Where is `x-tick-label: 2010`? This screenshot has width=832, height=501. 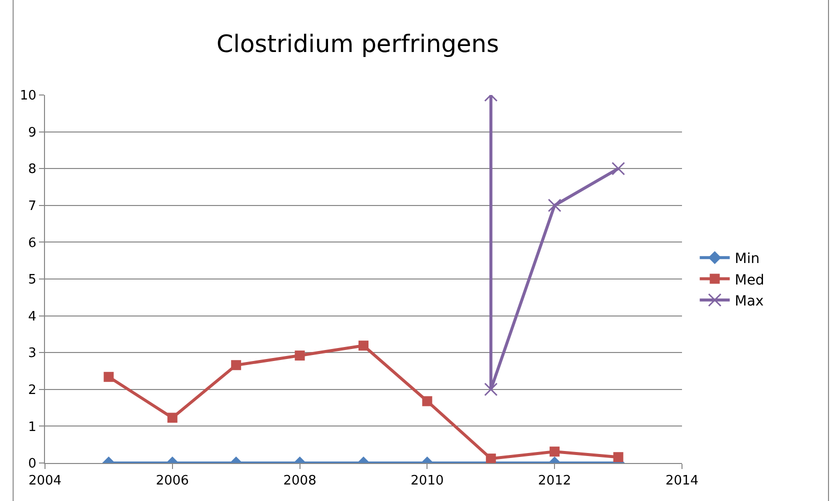 x-tick-label: 2010 is located at coordinates (427, 481).